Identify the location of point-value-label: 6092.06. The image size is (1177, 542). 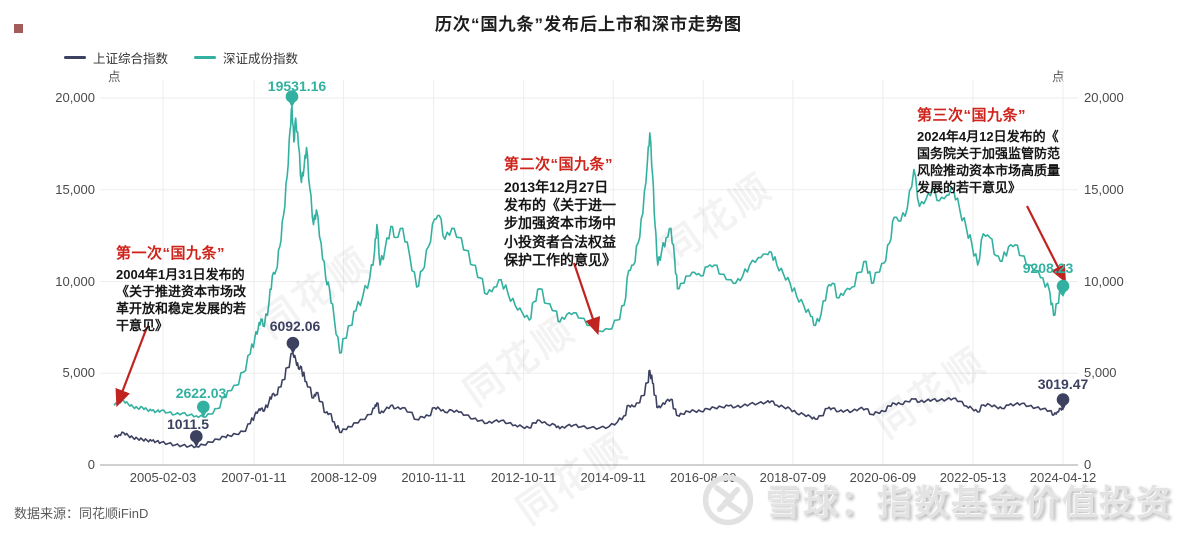
(295, 326).